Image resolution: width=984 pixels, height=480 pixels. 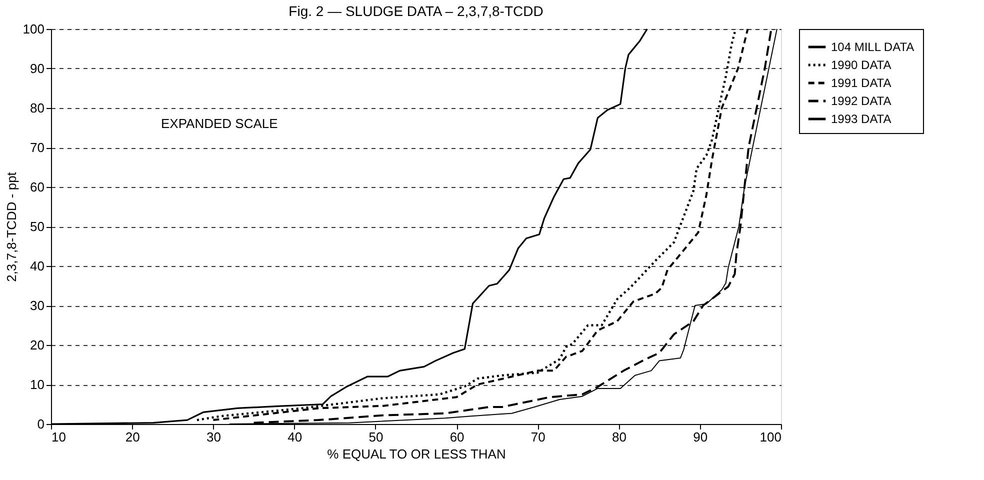 I want to click on chart-title: Fig. 2 — SLUDGE DATA – 2,3,7,8-TCDD, so click(x=416, y=11).